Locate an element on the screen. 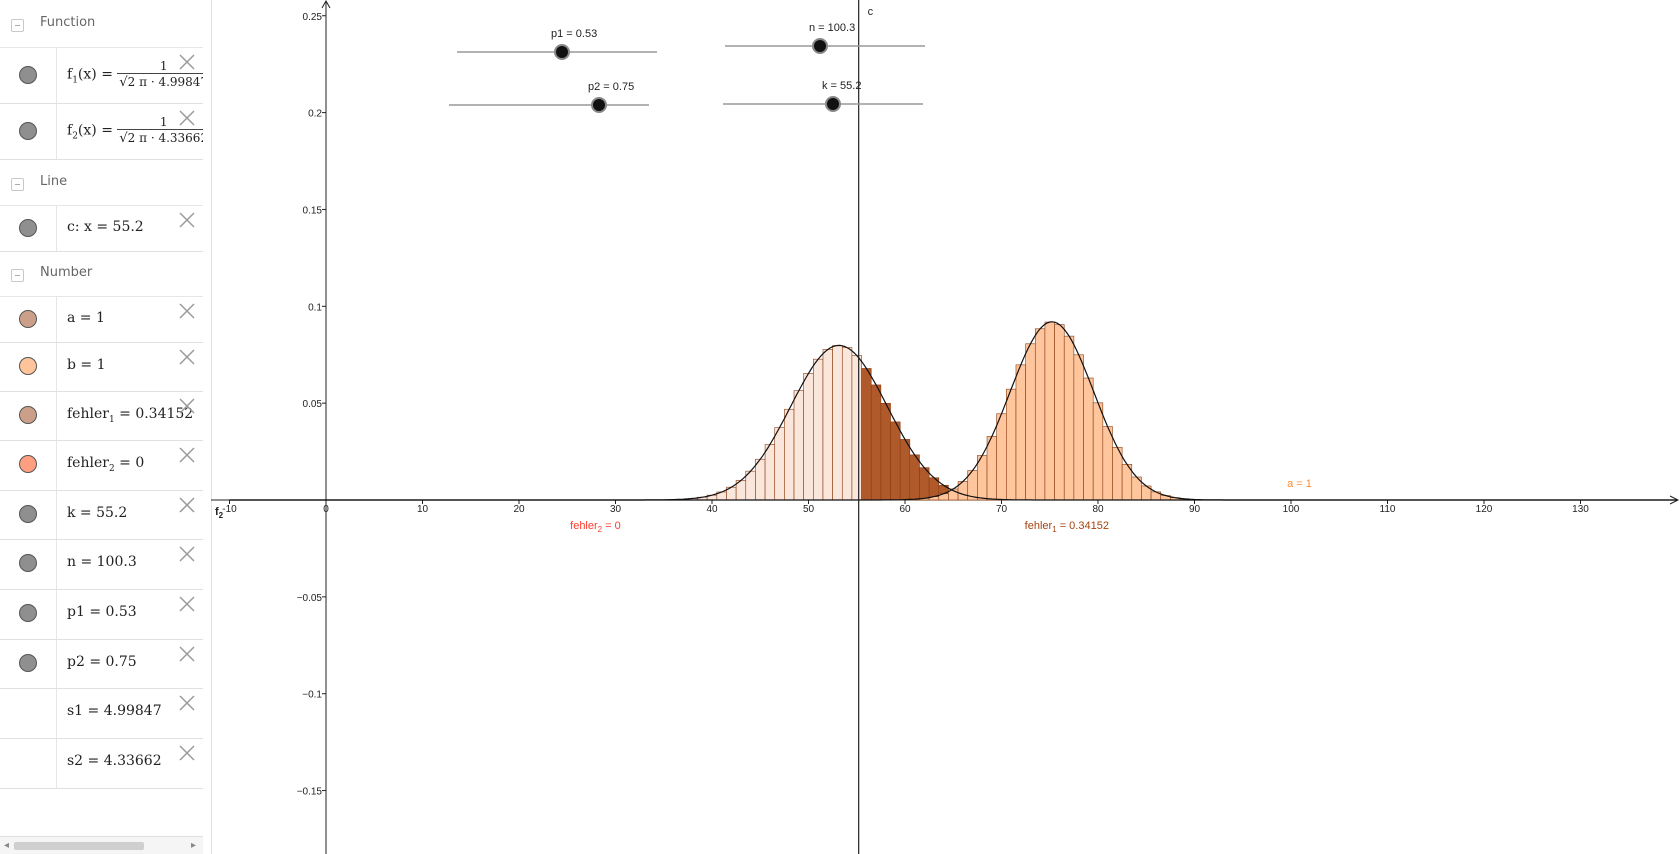 The height and width of the screenshot is (854, 1680). expr-c: c: x = 55.2 is located at coordinates (105, 227).